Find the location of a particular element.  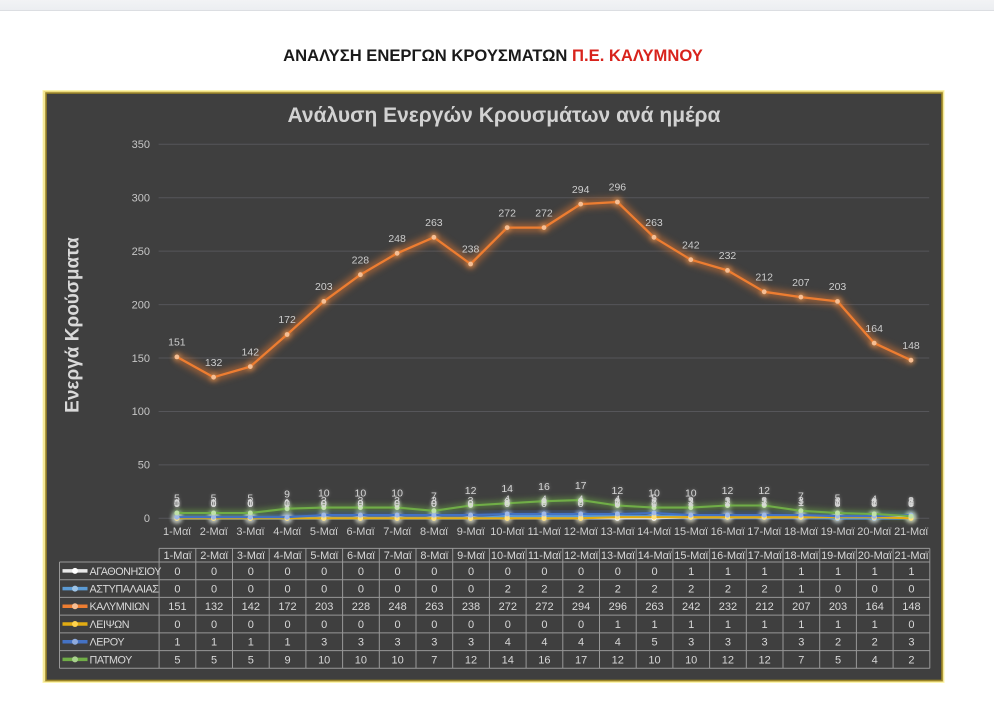

svg-text: 16-Μαϊ is located at coordinates (728, 532).